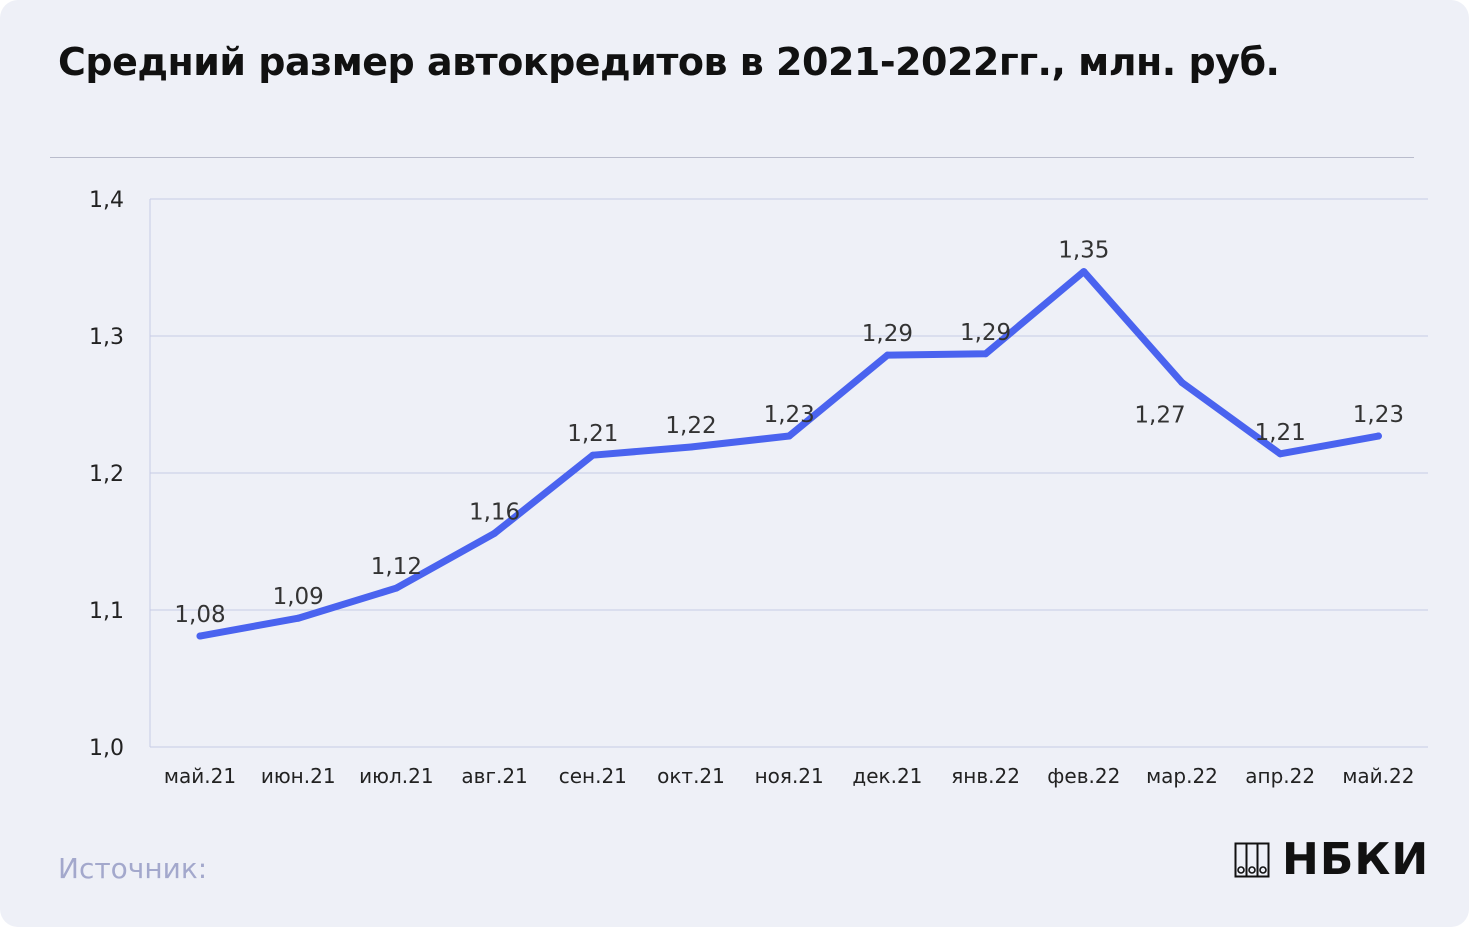  Describe the element at coordinates (494, 776) in the screenshot. I see `x-tick-label: авг.21` at that location.